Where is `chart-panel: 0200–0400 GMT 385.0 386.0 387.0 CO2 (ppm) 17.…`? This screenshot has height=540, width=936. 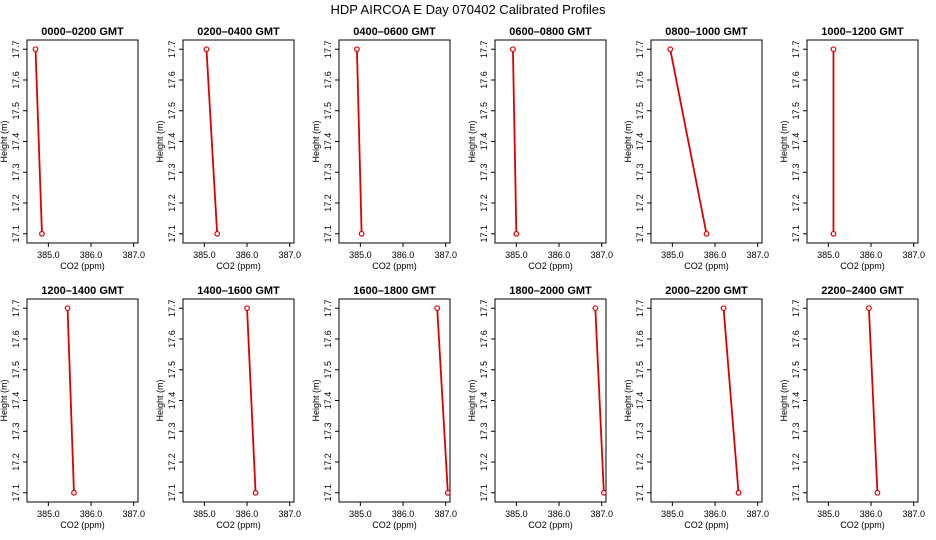
chart-panel: 0200–0400 GMT 385.0 386.0 387.0 CO2 (ppm) 17.… is located at coordinates (228, 148).